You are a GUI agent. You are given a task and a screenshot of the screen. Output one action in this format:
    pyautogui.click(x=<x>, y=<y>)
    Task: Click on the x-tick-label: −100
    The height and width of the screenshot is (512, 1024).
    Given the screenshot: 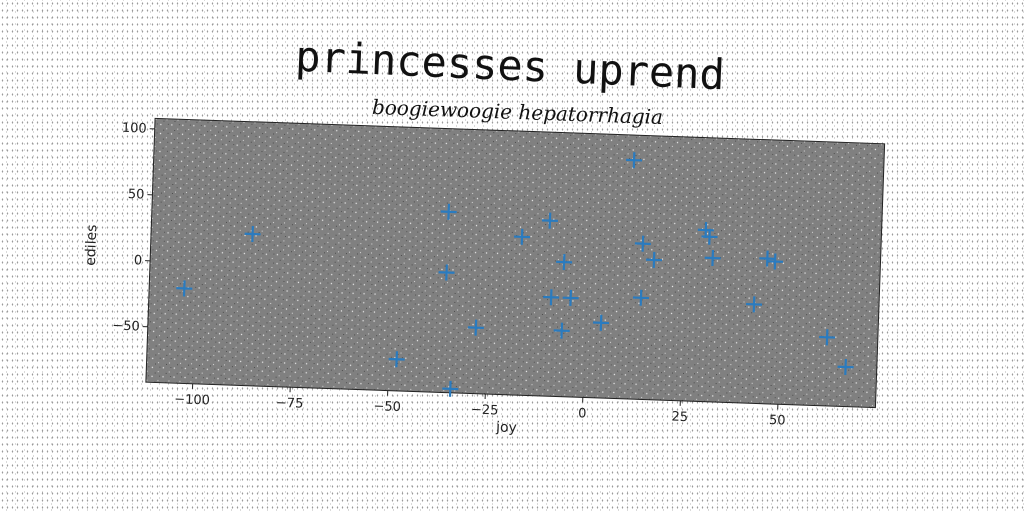 What is the action you would take?
    pyautogui.click(x=192, y=400)
    